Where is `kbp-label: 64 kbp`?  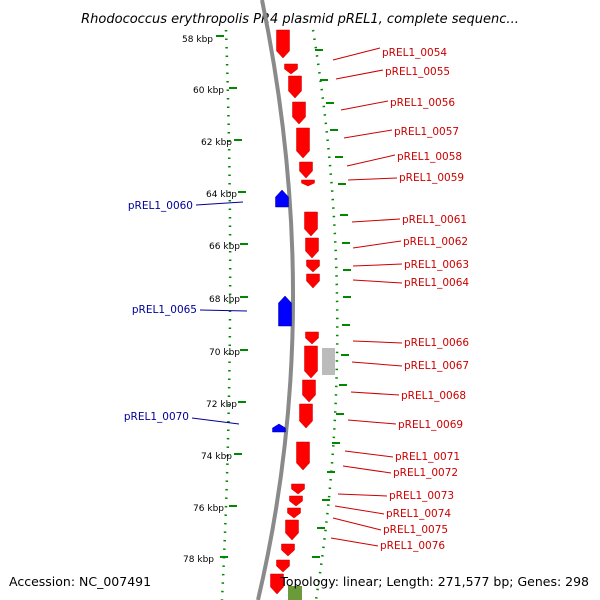 kbp-label: 64 kbp is located at coordinates (221, 195).